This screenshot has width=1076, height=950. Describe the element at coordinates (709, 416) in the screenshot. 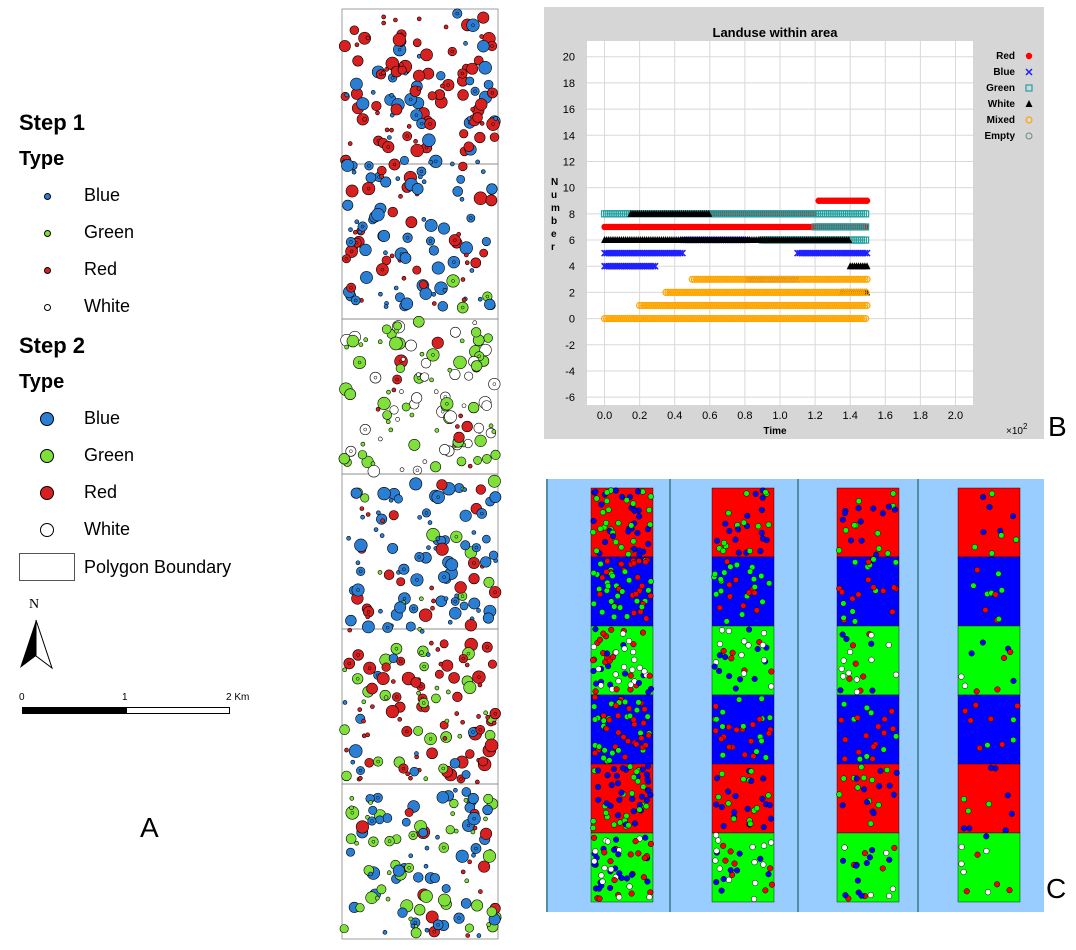

I see `x-tick-label: 0.6` at that location.